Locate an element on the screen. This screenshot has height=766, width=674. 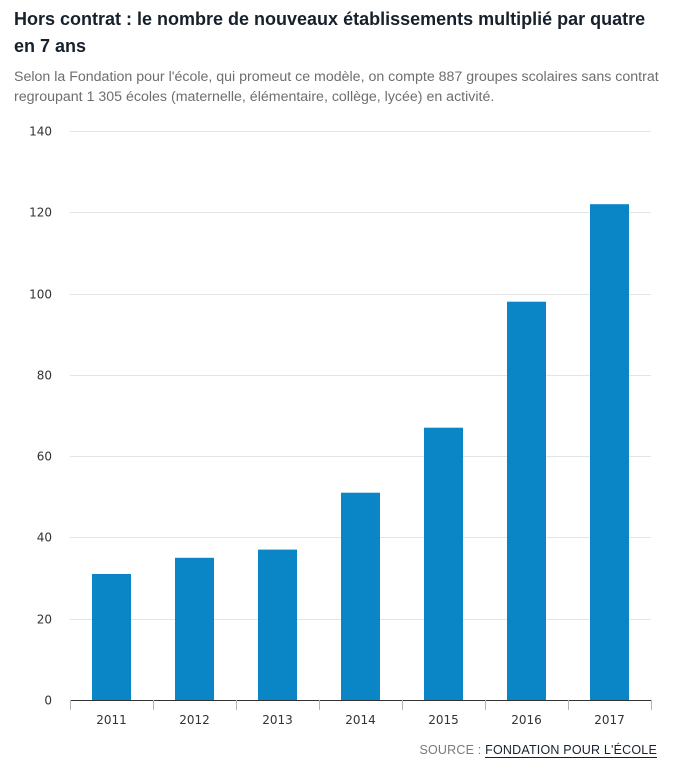
x-tick-label: 2016 is located at coordinates (526, 720).